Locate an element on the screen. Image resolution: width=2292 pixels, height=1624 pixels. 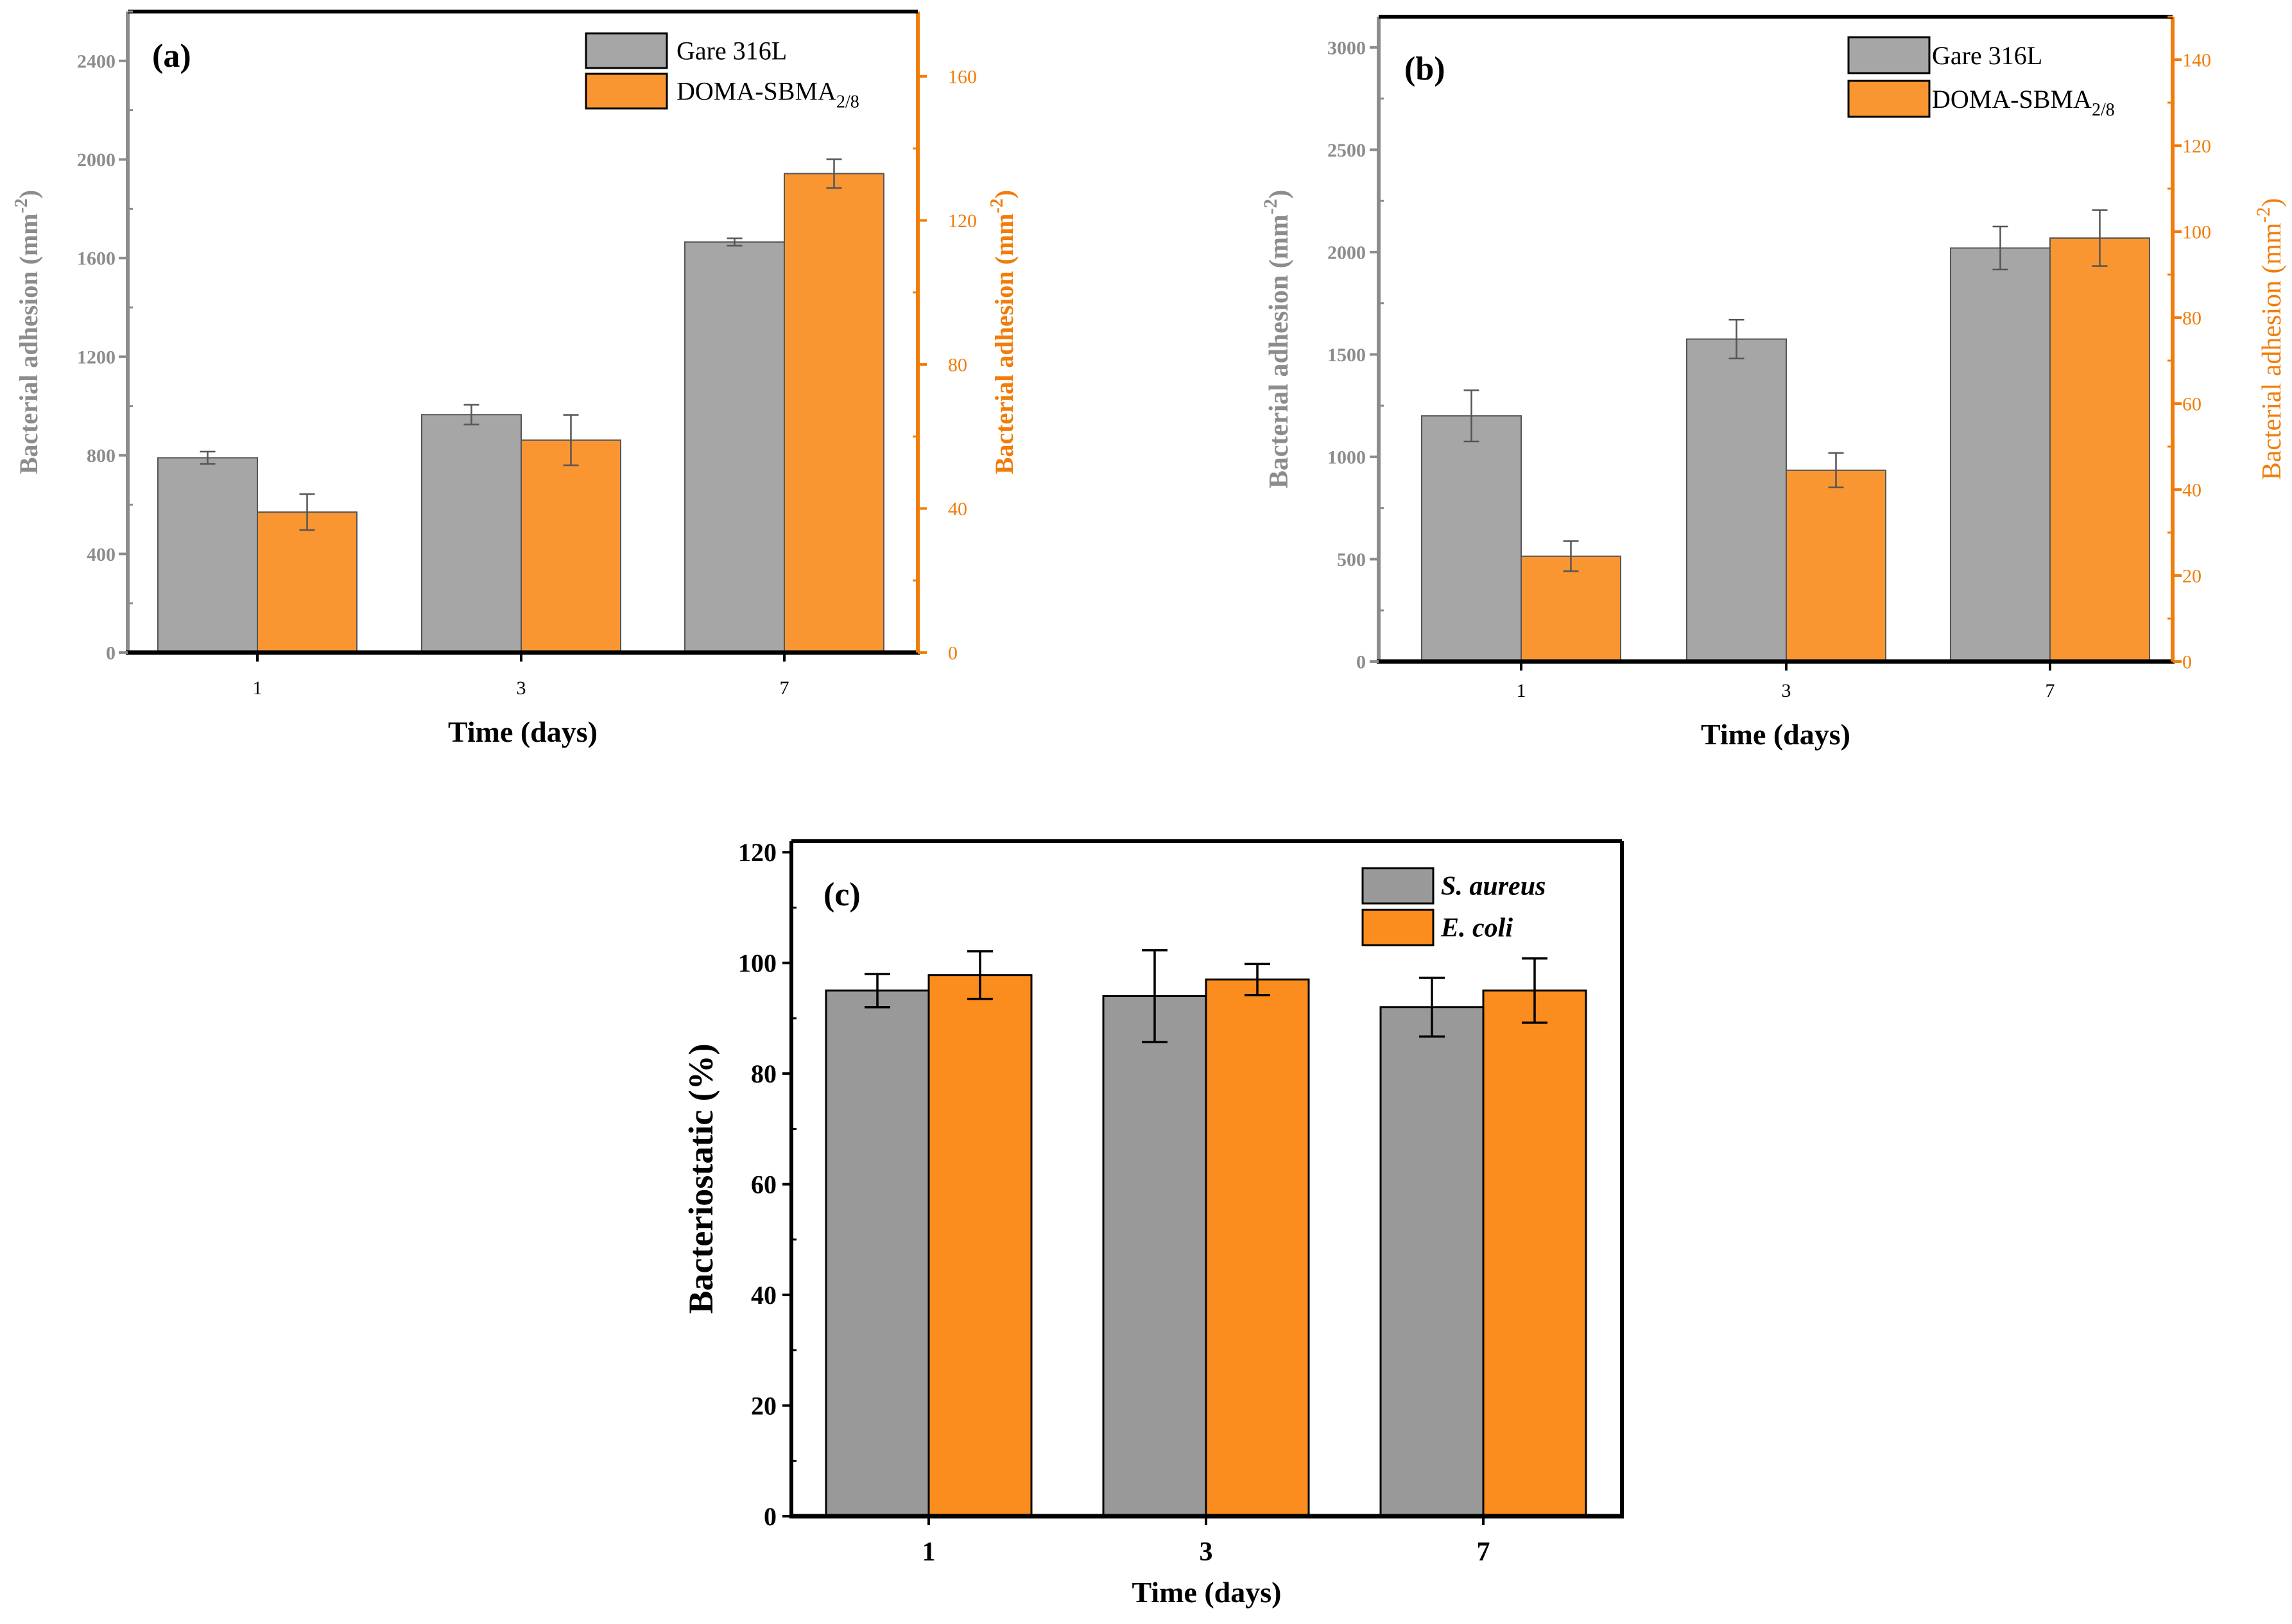
y-axis-title-right-b: Bacterial adhesion (mm-2) is located at coordinates (2270, 339).